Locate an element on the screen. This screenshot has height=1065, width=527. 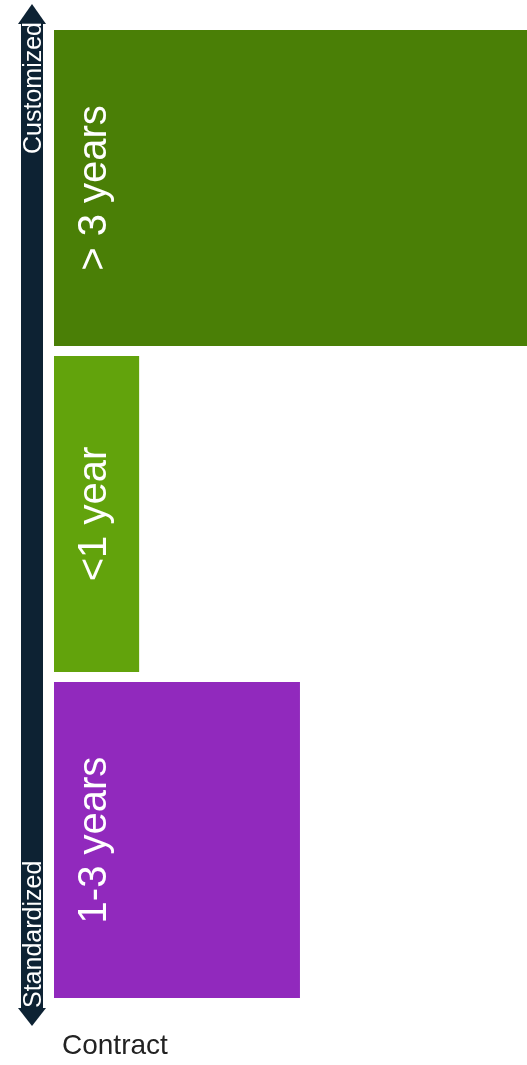
x-axis-title: Contract is located at coordinates (115, 1044).